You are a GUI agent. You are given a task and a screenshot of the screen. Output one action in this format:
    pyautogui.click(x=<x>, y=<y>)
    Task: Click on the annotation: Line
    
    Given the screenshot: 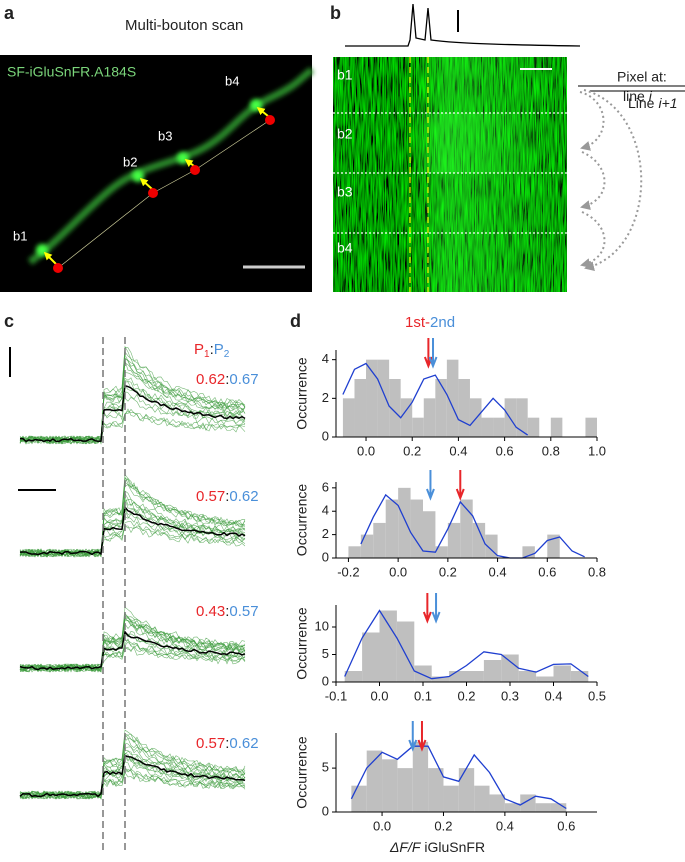 What is the action you would take?
    pyautogui.click(x=641, y=103)
    